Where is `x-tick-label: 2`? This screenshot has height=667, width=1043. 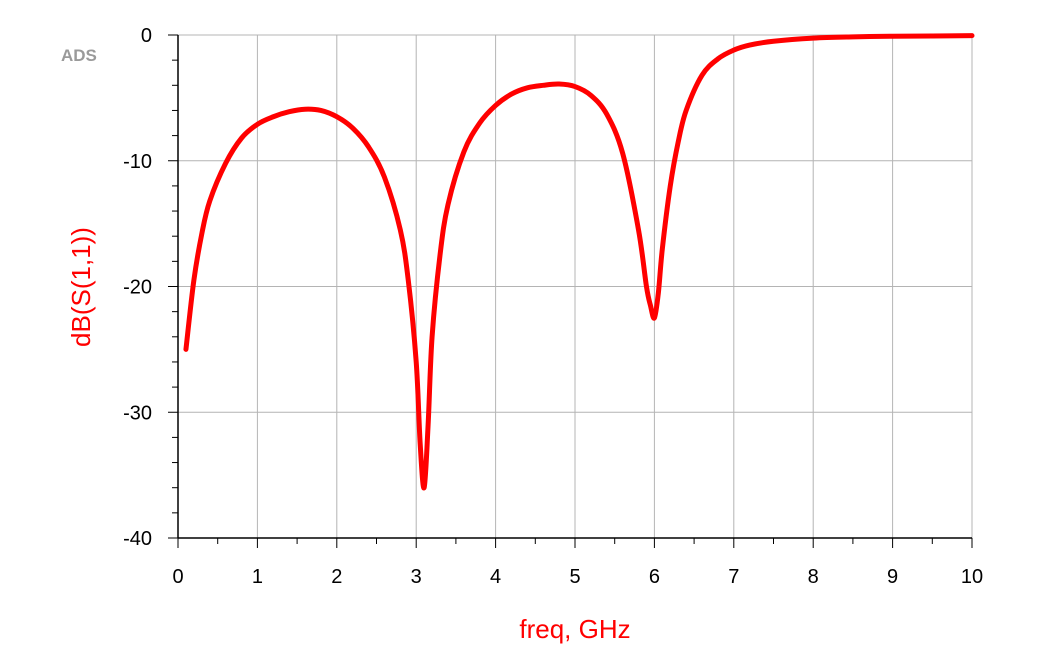 x-tick-label: 2 is located at coordinates (336, 577).